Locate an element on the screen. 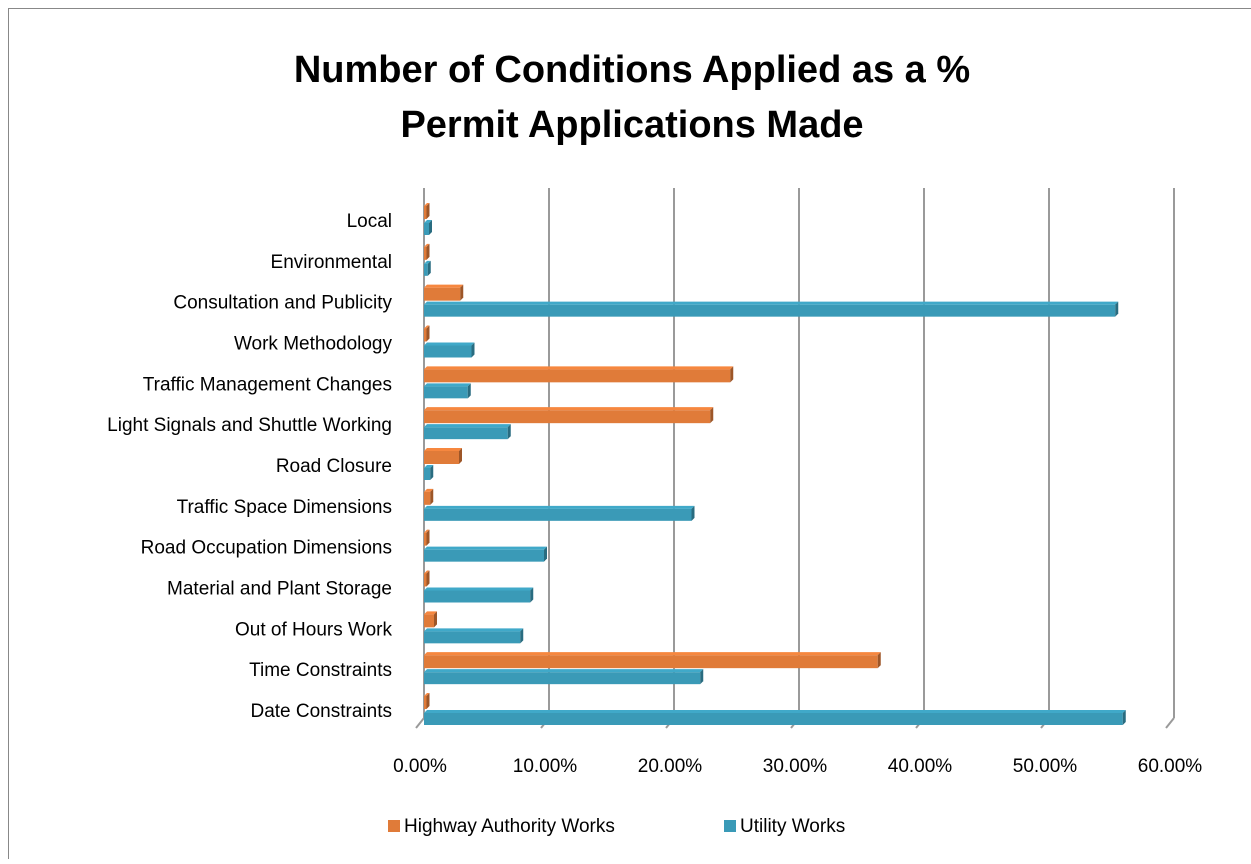  y-tick-label: Traffic Management Changes is located at coordinates (267, 384).